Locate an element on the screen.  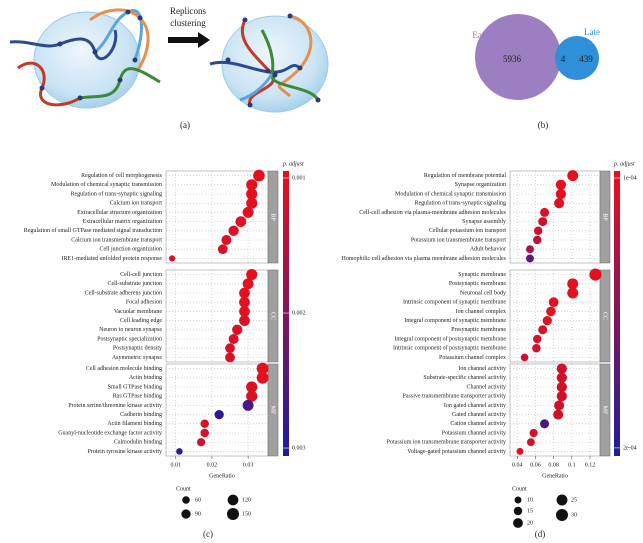
size-legend-label: 150 is located at coordinates (246, 514).